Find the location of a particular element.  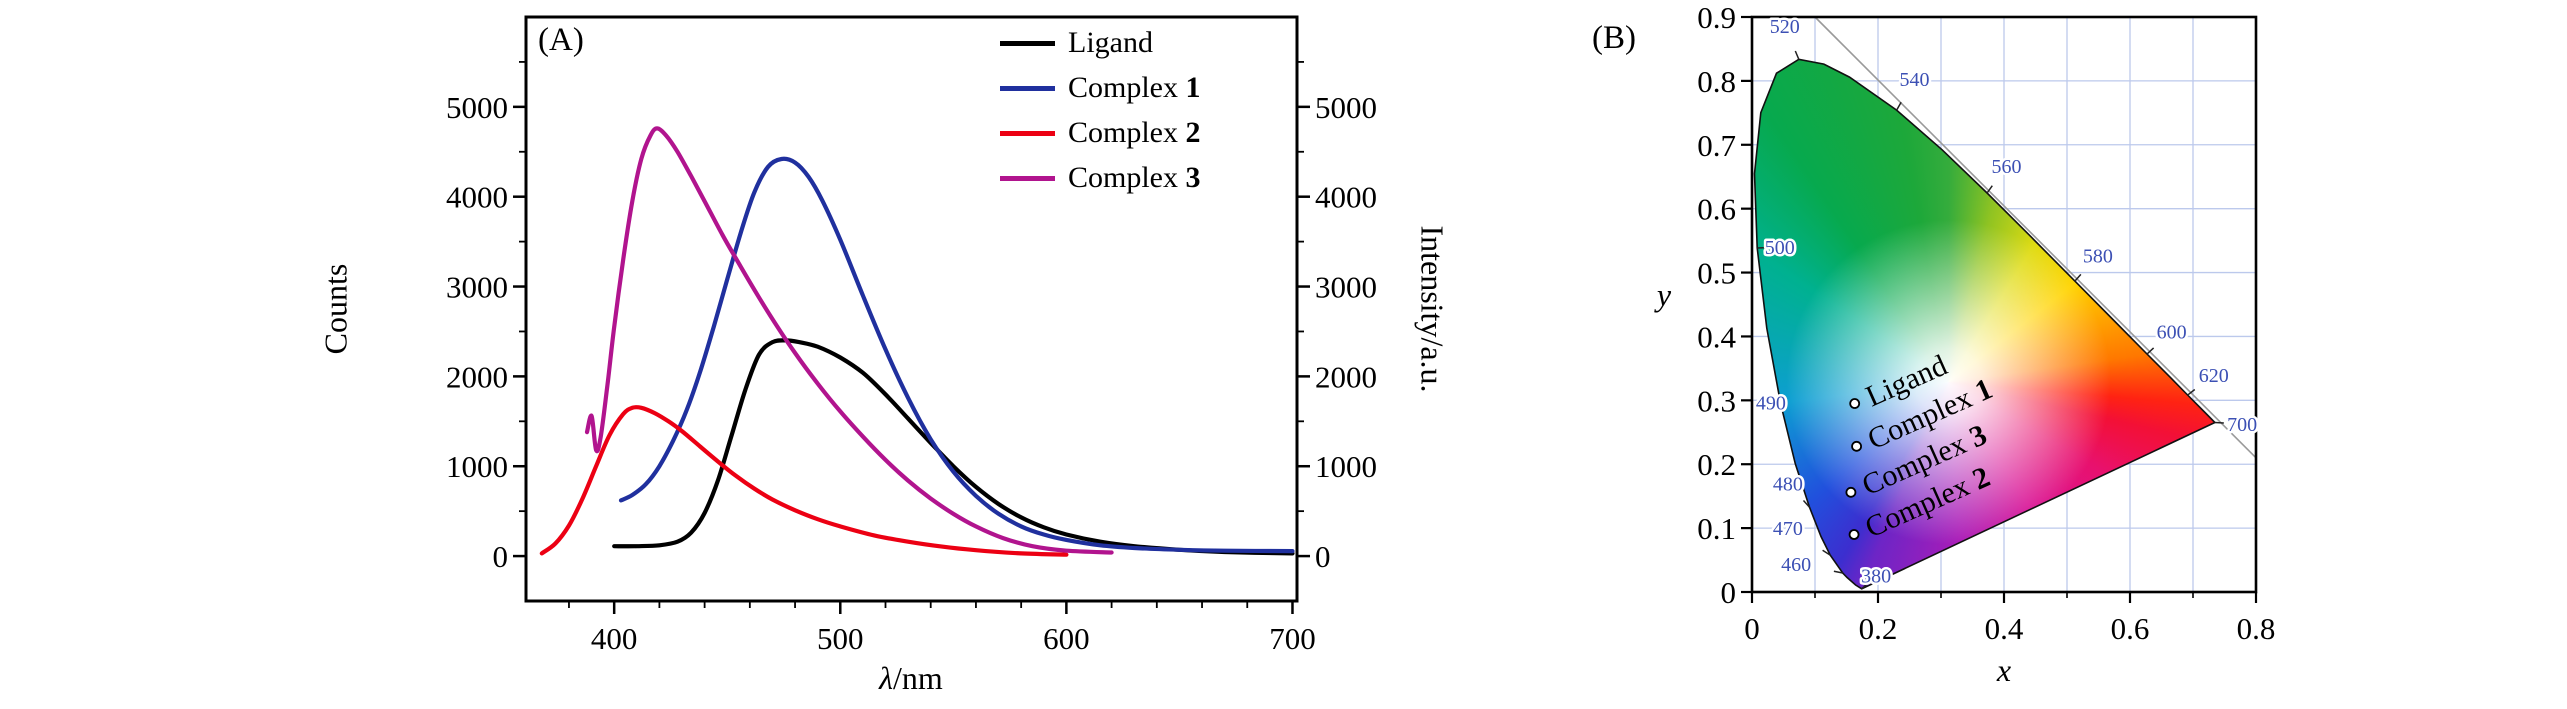

panel-a-xtick-label: 500 is located at coordinates (840, 638).